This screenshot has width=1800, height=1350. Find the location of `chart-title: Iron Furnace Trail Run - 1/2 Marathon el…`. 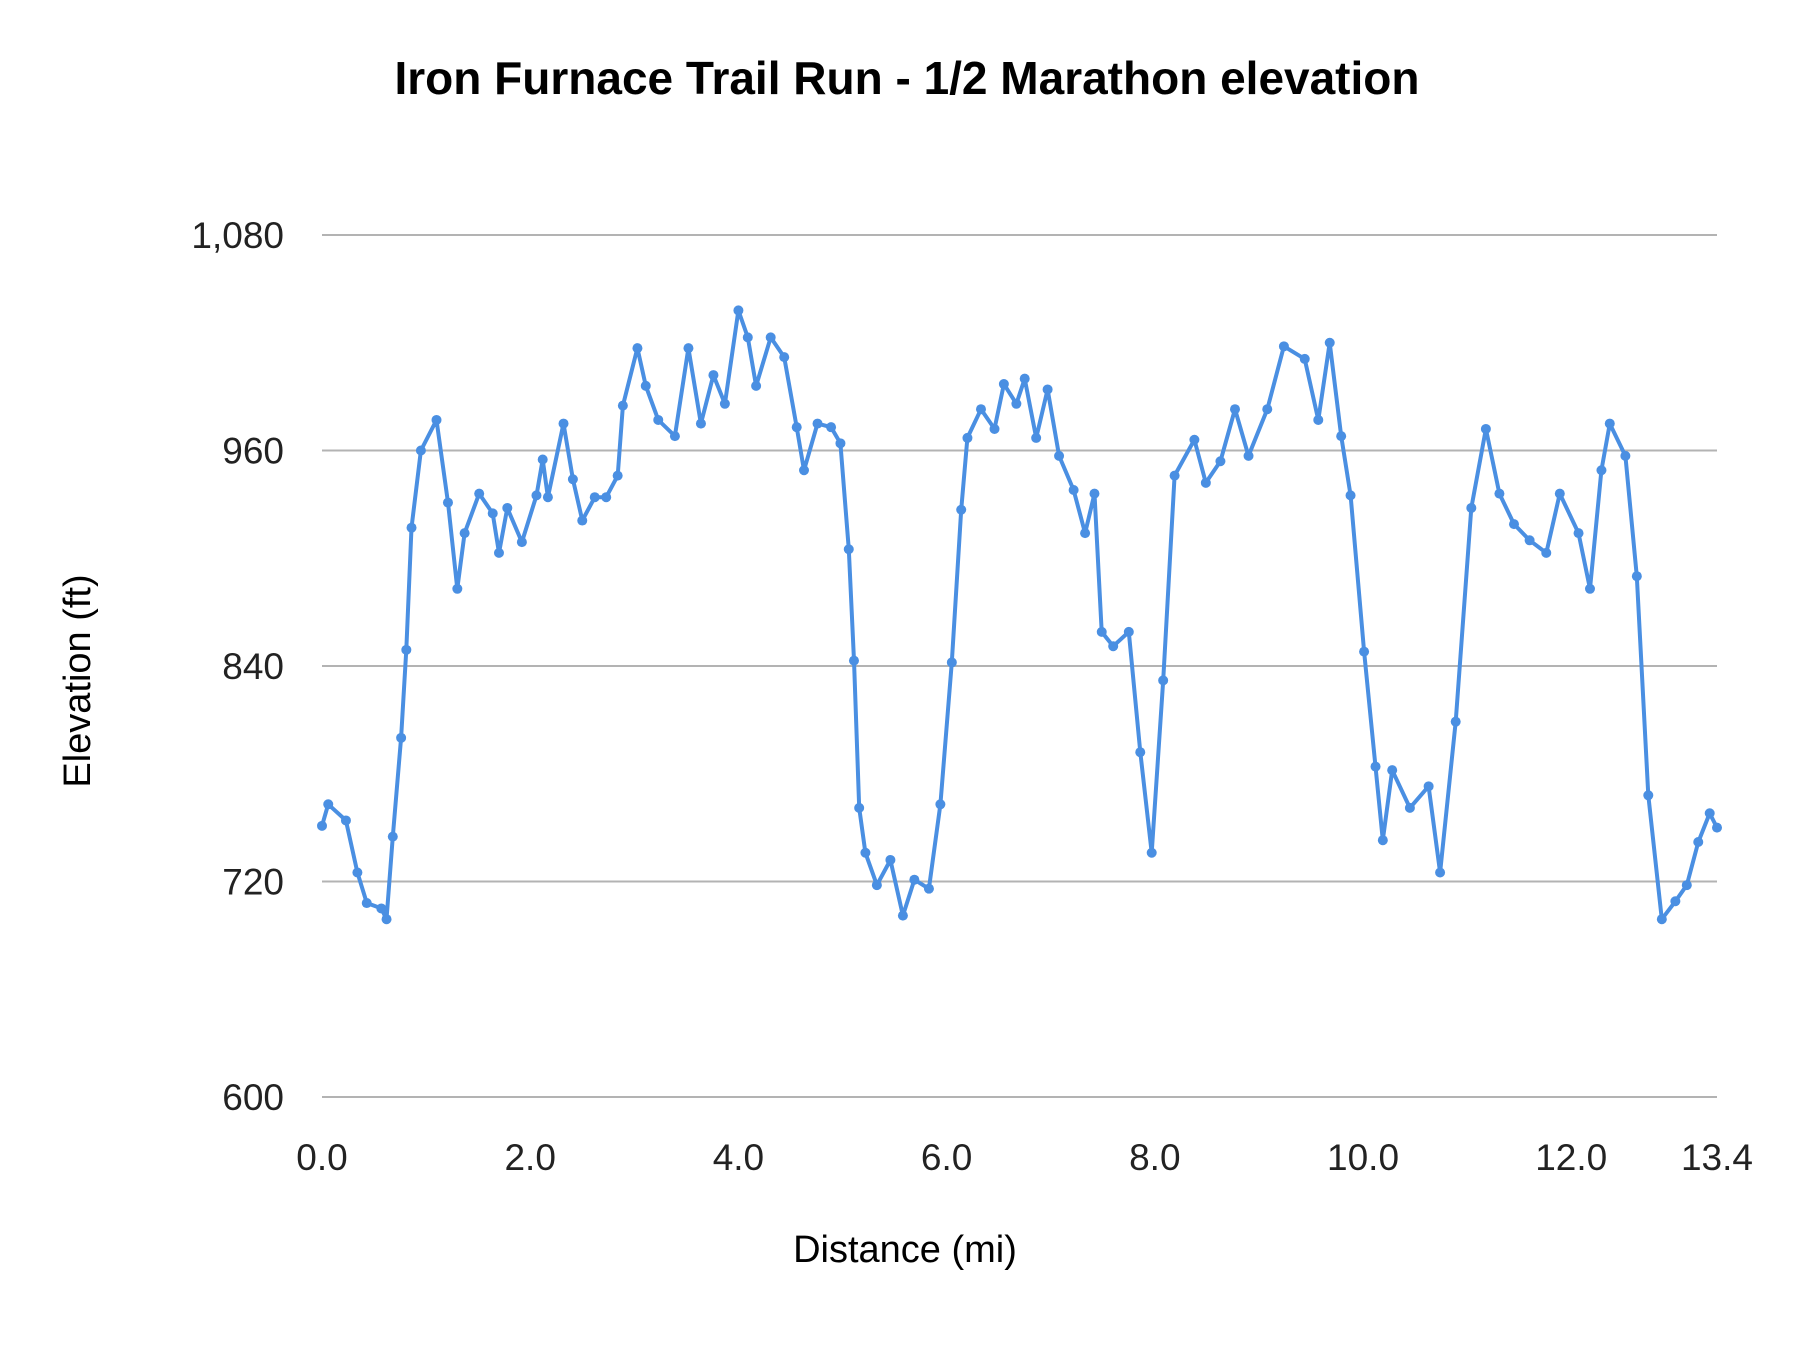

chart-title: Iron Furnace Trail Run - 1/2 Marathon el… is located at coordinates (907, 78).